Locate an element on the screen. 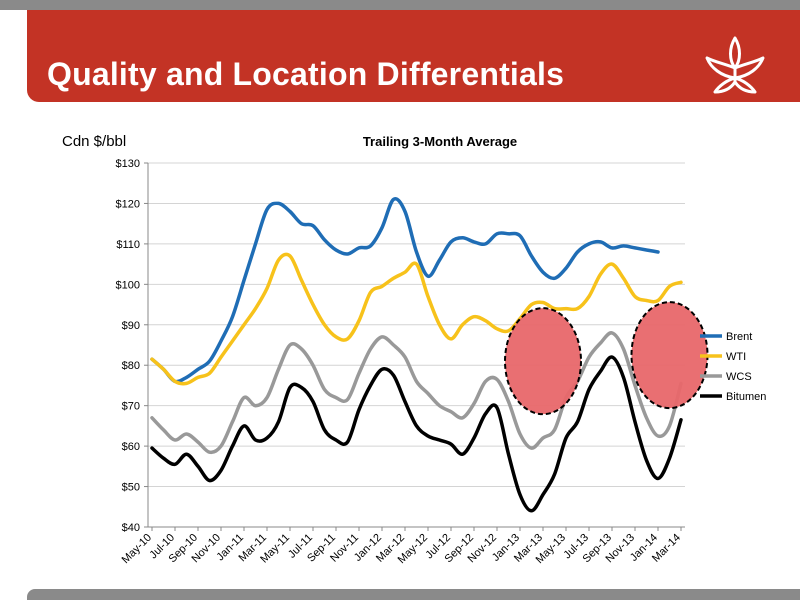  flower-logo-icon is located at coordinates (735, 65).